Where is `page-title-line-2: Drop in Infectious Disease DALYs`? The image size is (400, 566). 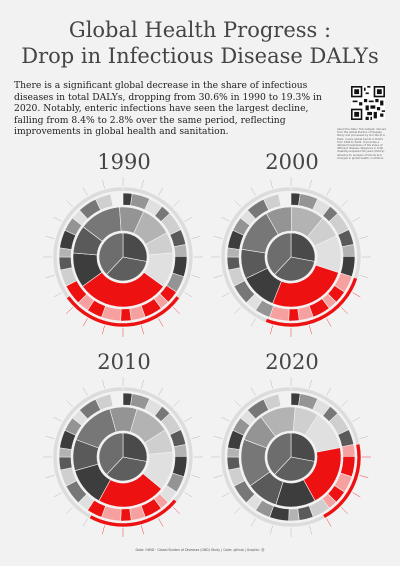
page-title-line-2: Drop in Infectious Disease DALYs is located at coordinates (200, 56).